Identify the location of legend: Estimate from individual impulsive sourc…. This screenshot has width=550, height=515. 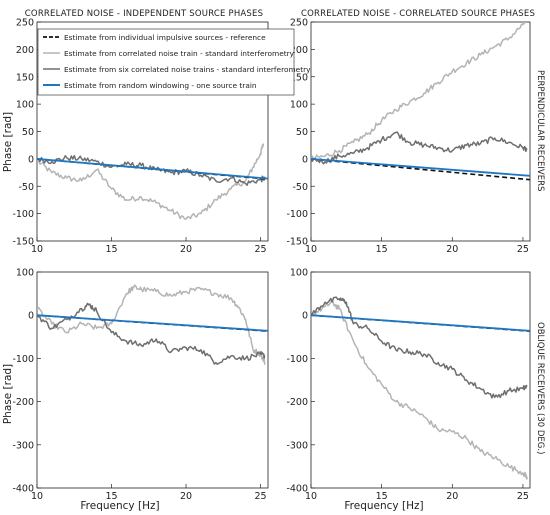
(174, 62).